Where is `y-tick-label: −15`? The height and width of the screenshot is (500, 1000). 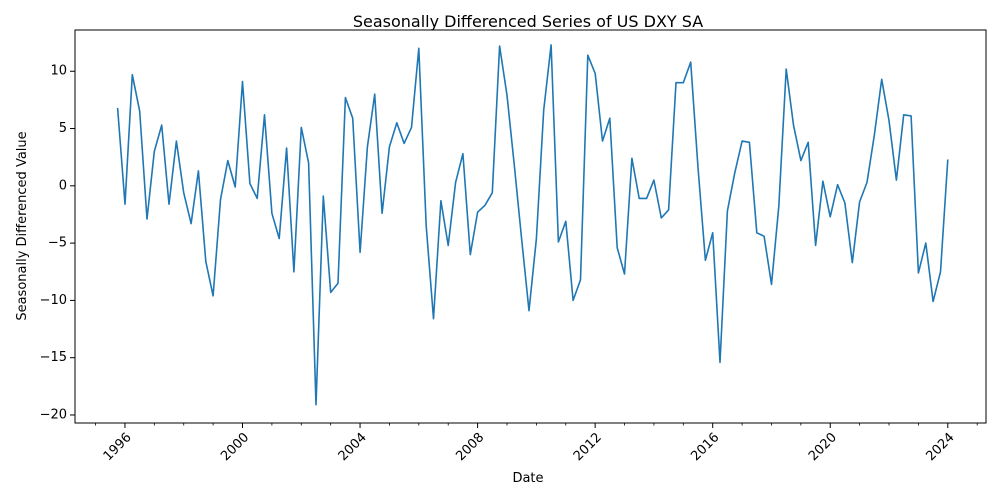 y-tick-label: −15 is located at coordinates (53, 357).